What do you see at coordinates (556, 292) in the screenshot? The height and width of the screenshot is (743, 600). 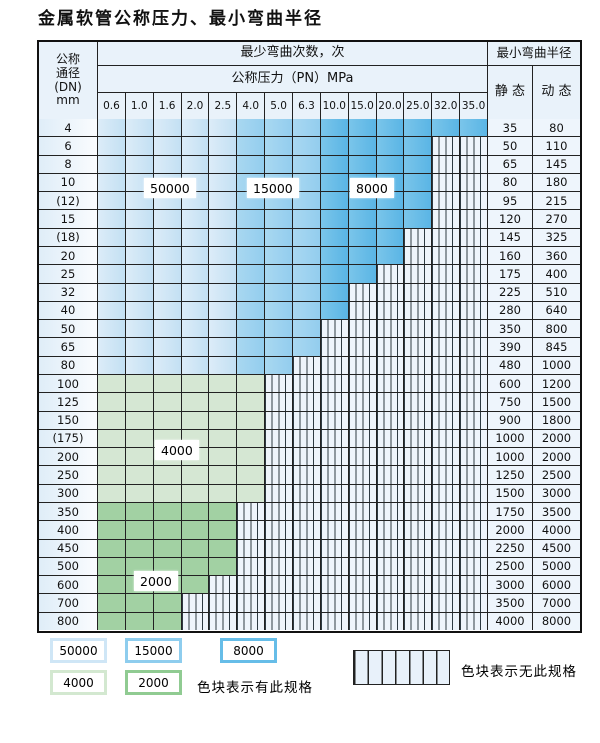 I see `dynamic-value-cell: 510` at bounding box center [556, 292].